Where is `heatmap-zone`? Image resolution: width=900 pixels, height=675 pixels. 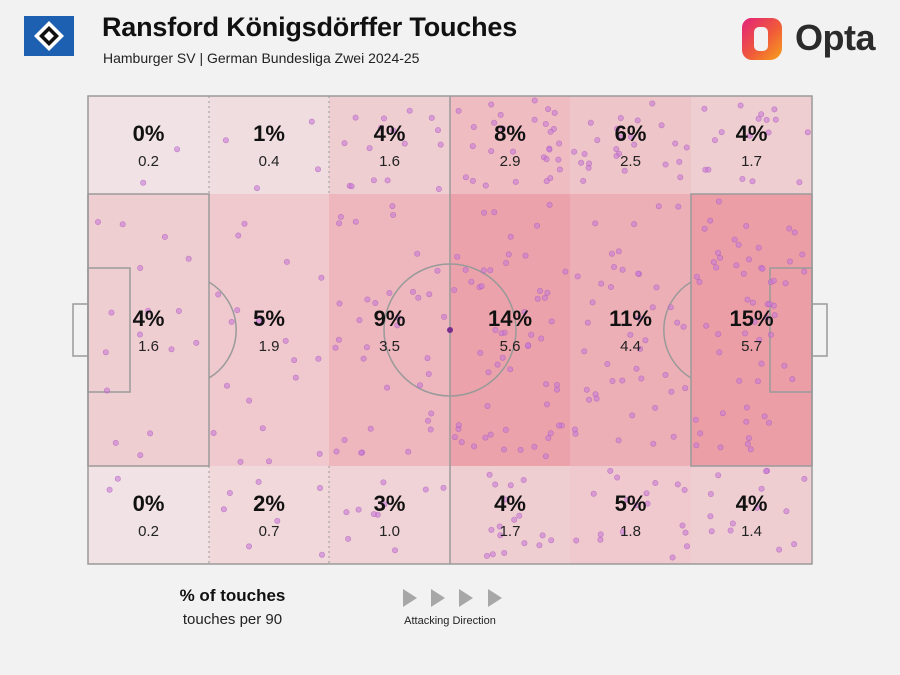
heatmap-zone is located at coordinates (269, 145).